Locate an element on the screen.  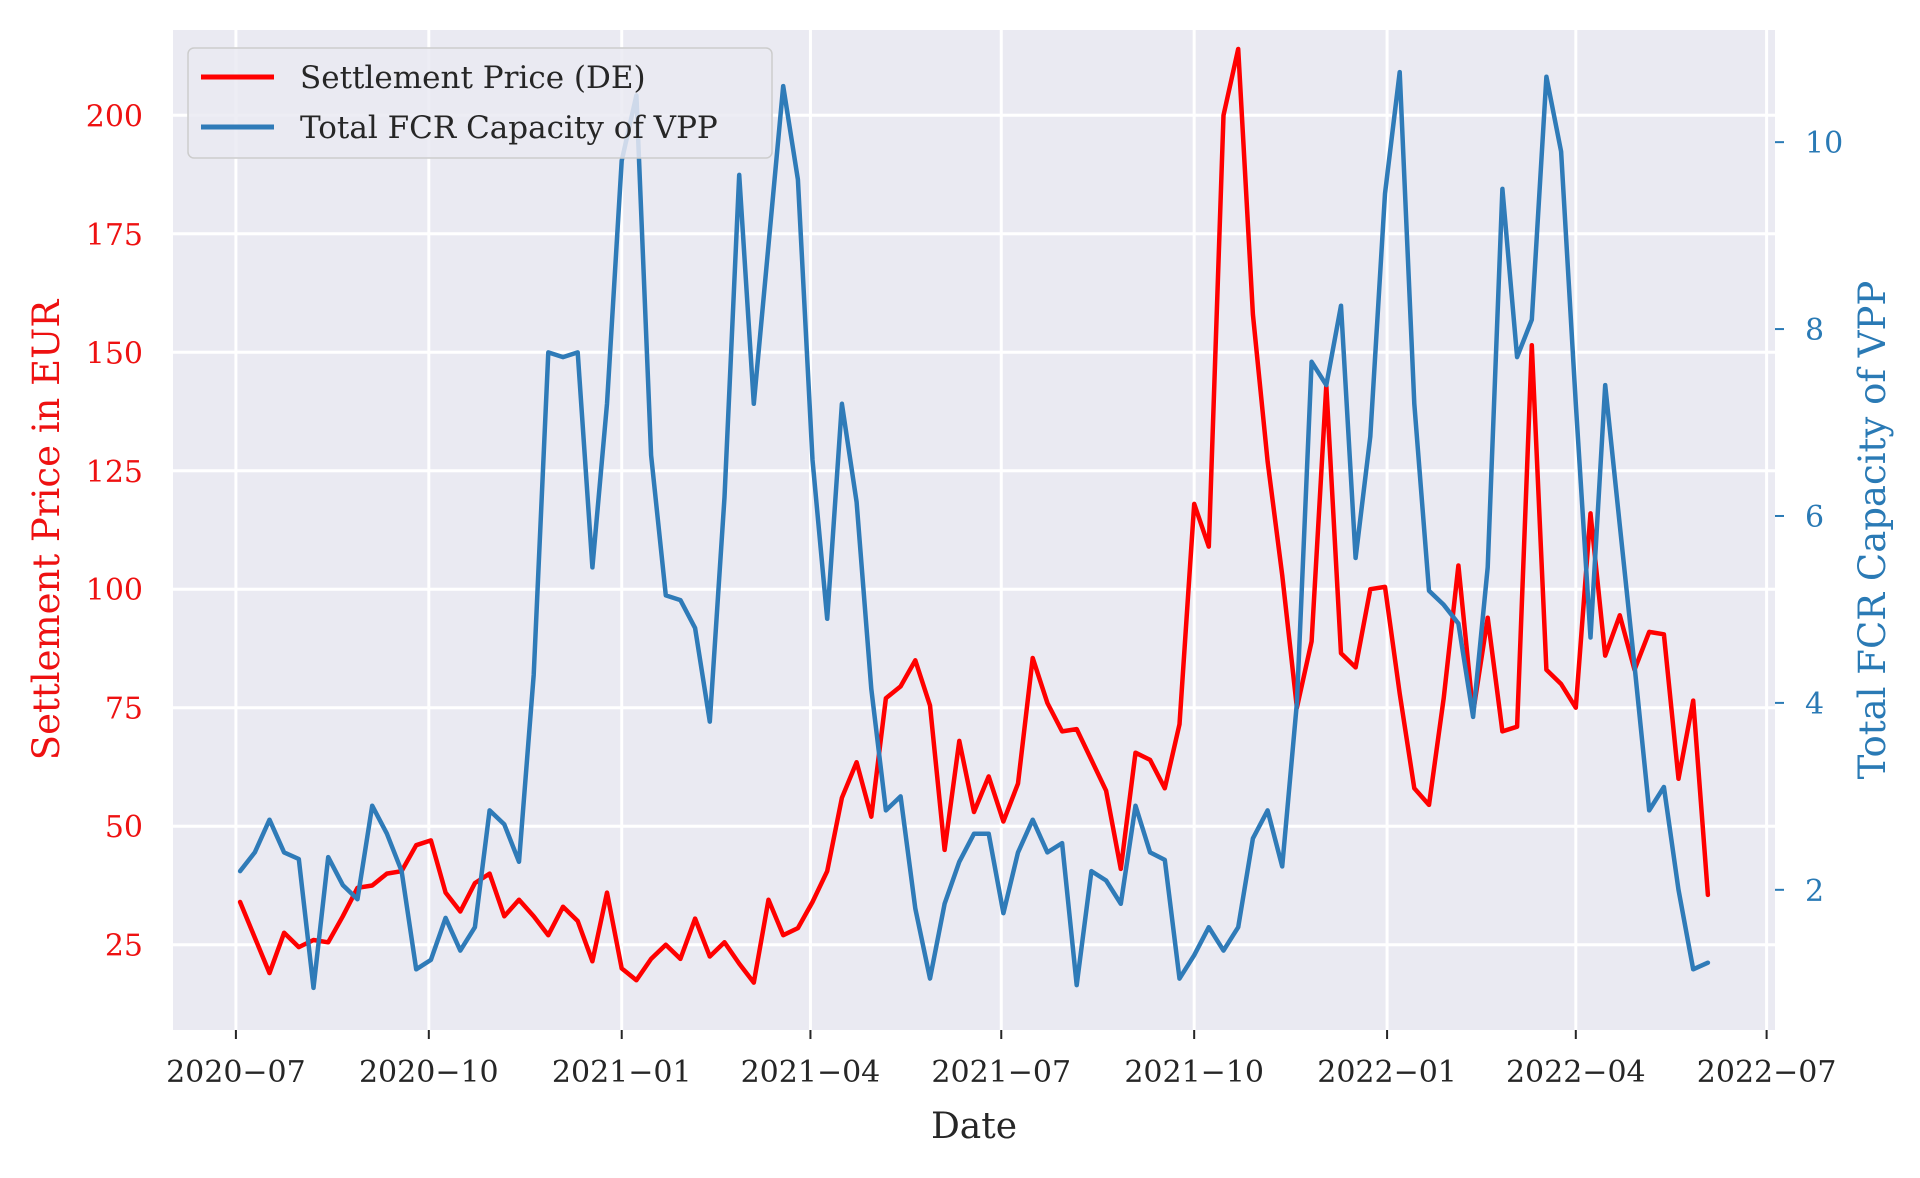
x-tick-label: 2022−04 is located at coordinates (1576, 1072).